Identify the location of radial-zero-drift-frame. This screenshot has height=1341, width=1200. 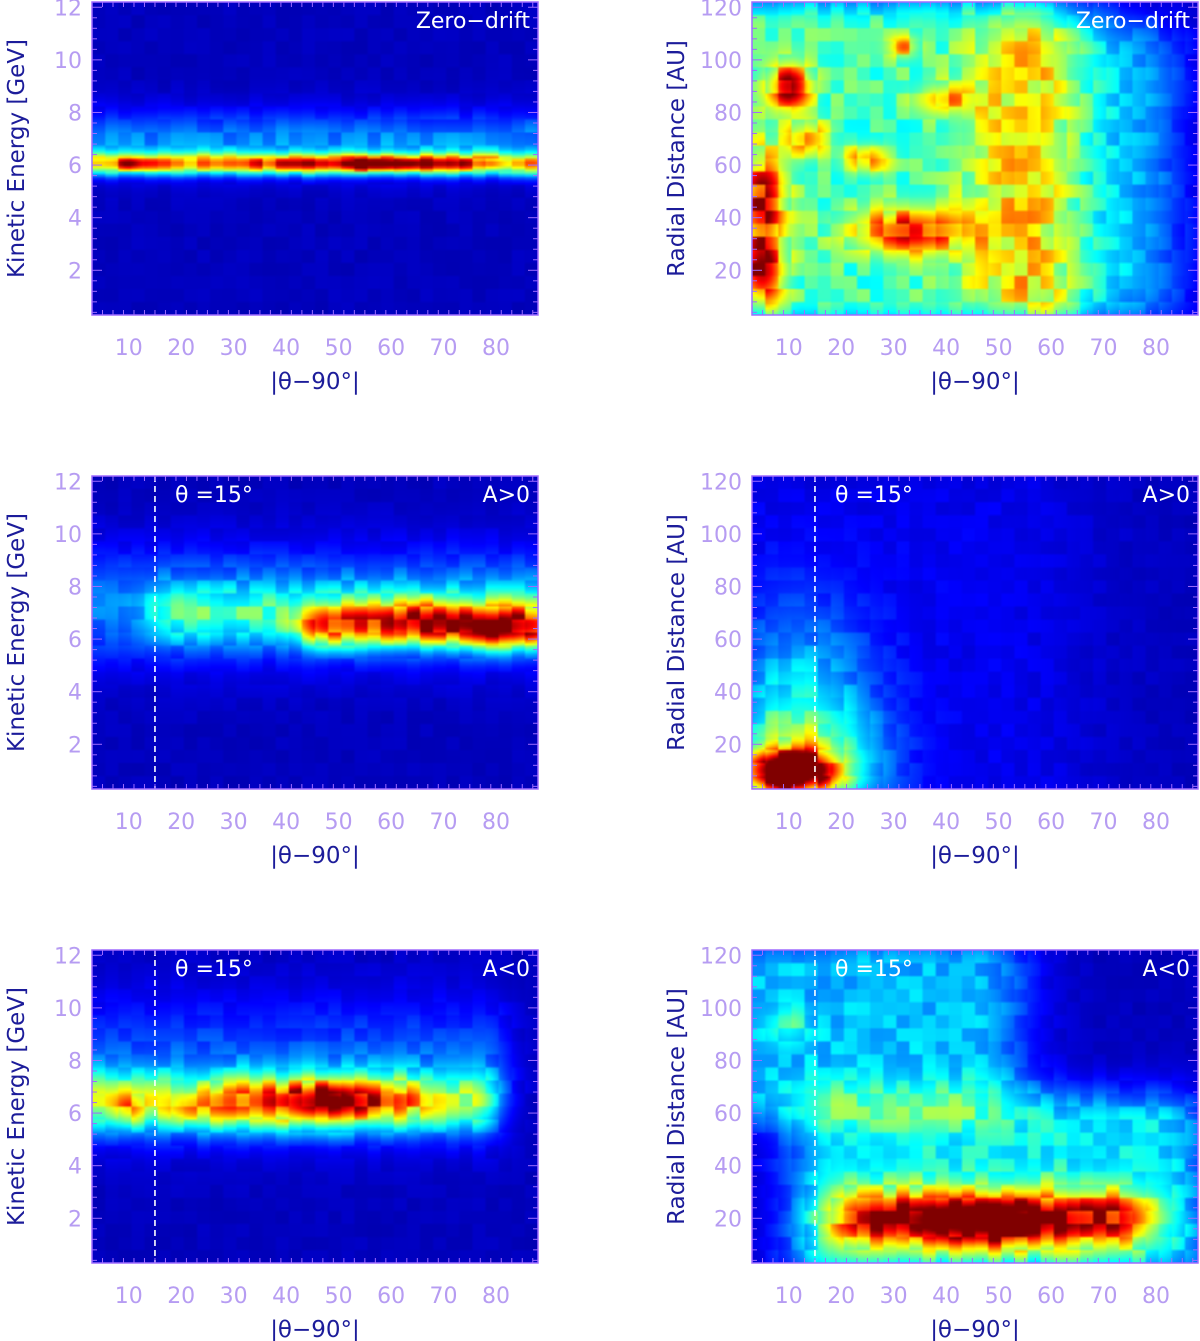
(975, 158).